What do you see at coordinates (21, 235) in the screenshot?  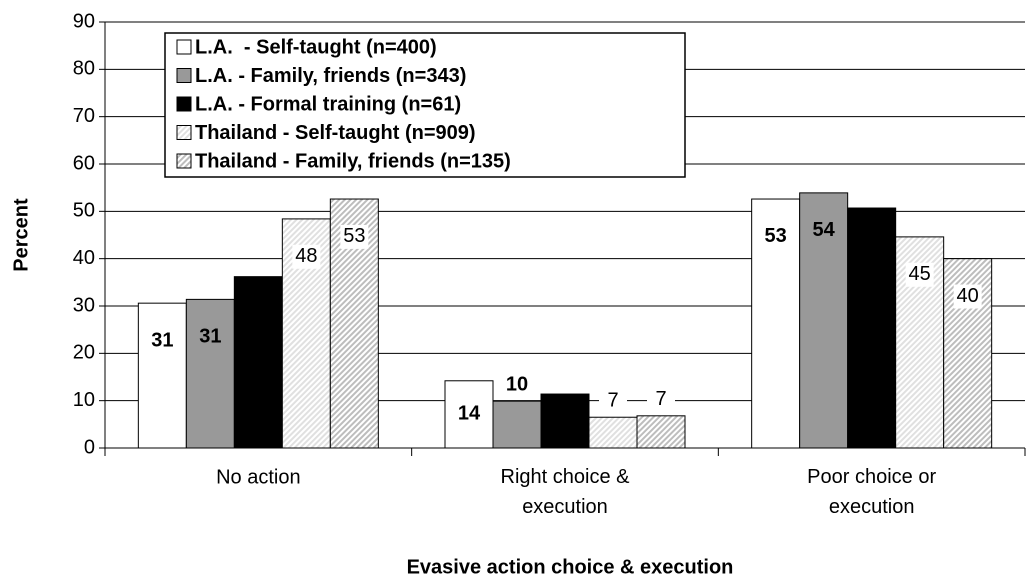 I see `y-axis-title: Percent` at bounding box center [21, 235].